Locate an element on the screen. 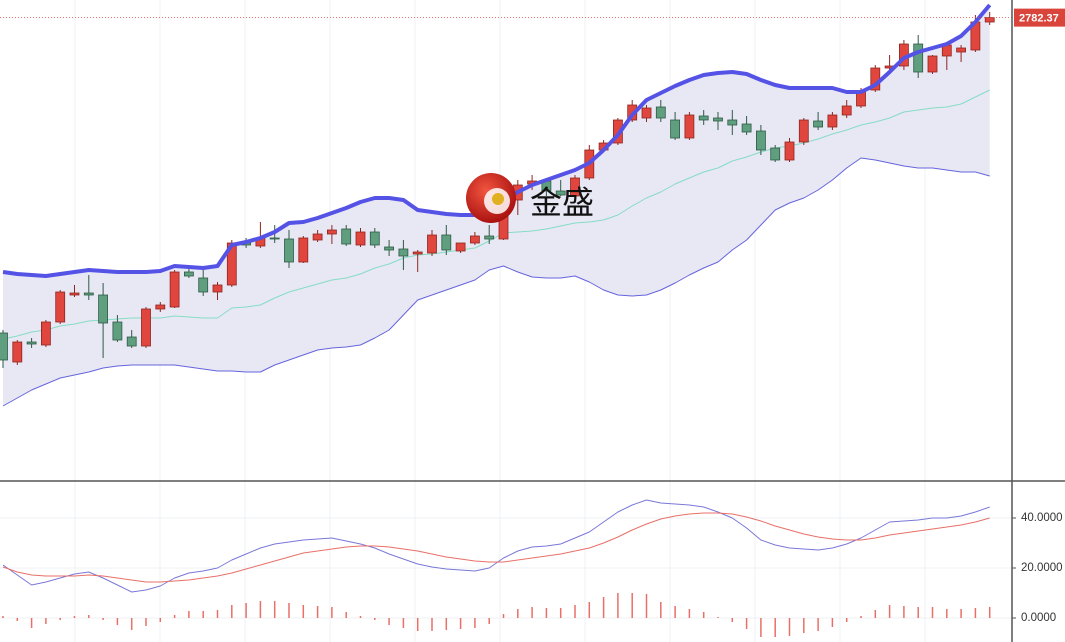 This screenshot has width=1065, height=642. last-price-box is located at coordinates (1039, 17).